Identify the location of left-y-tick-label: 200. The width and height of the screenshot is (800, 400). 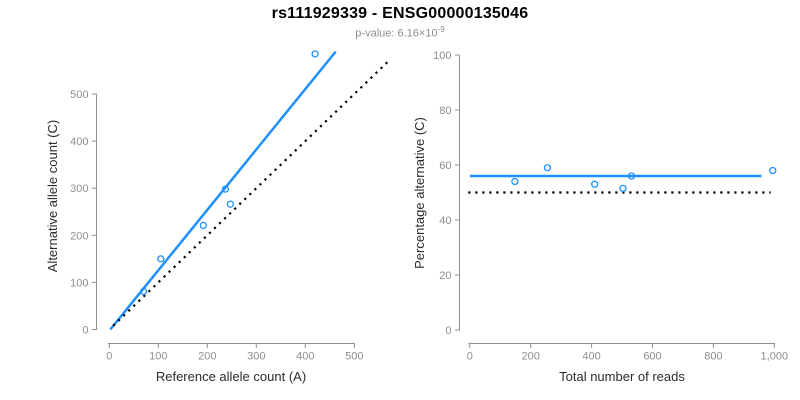
(79, 236).